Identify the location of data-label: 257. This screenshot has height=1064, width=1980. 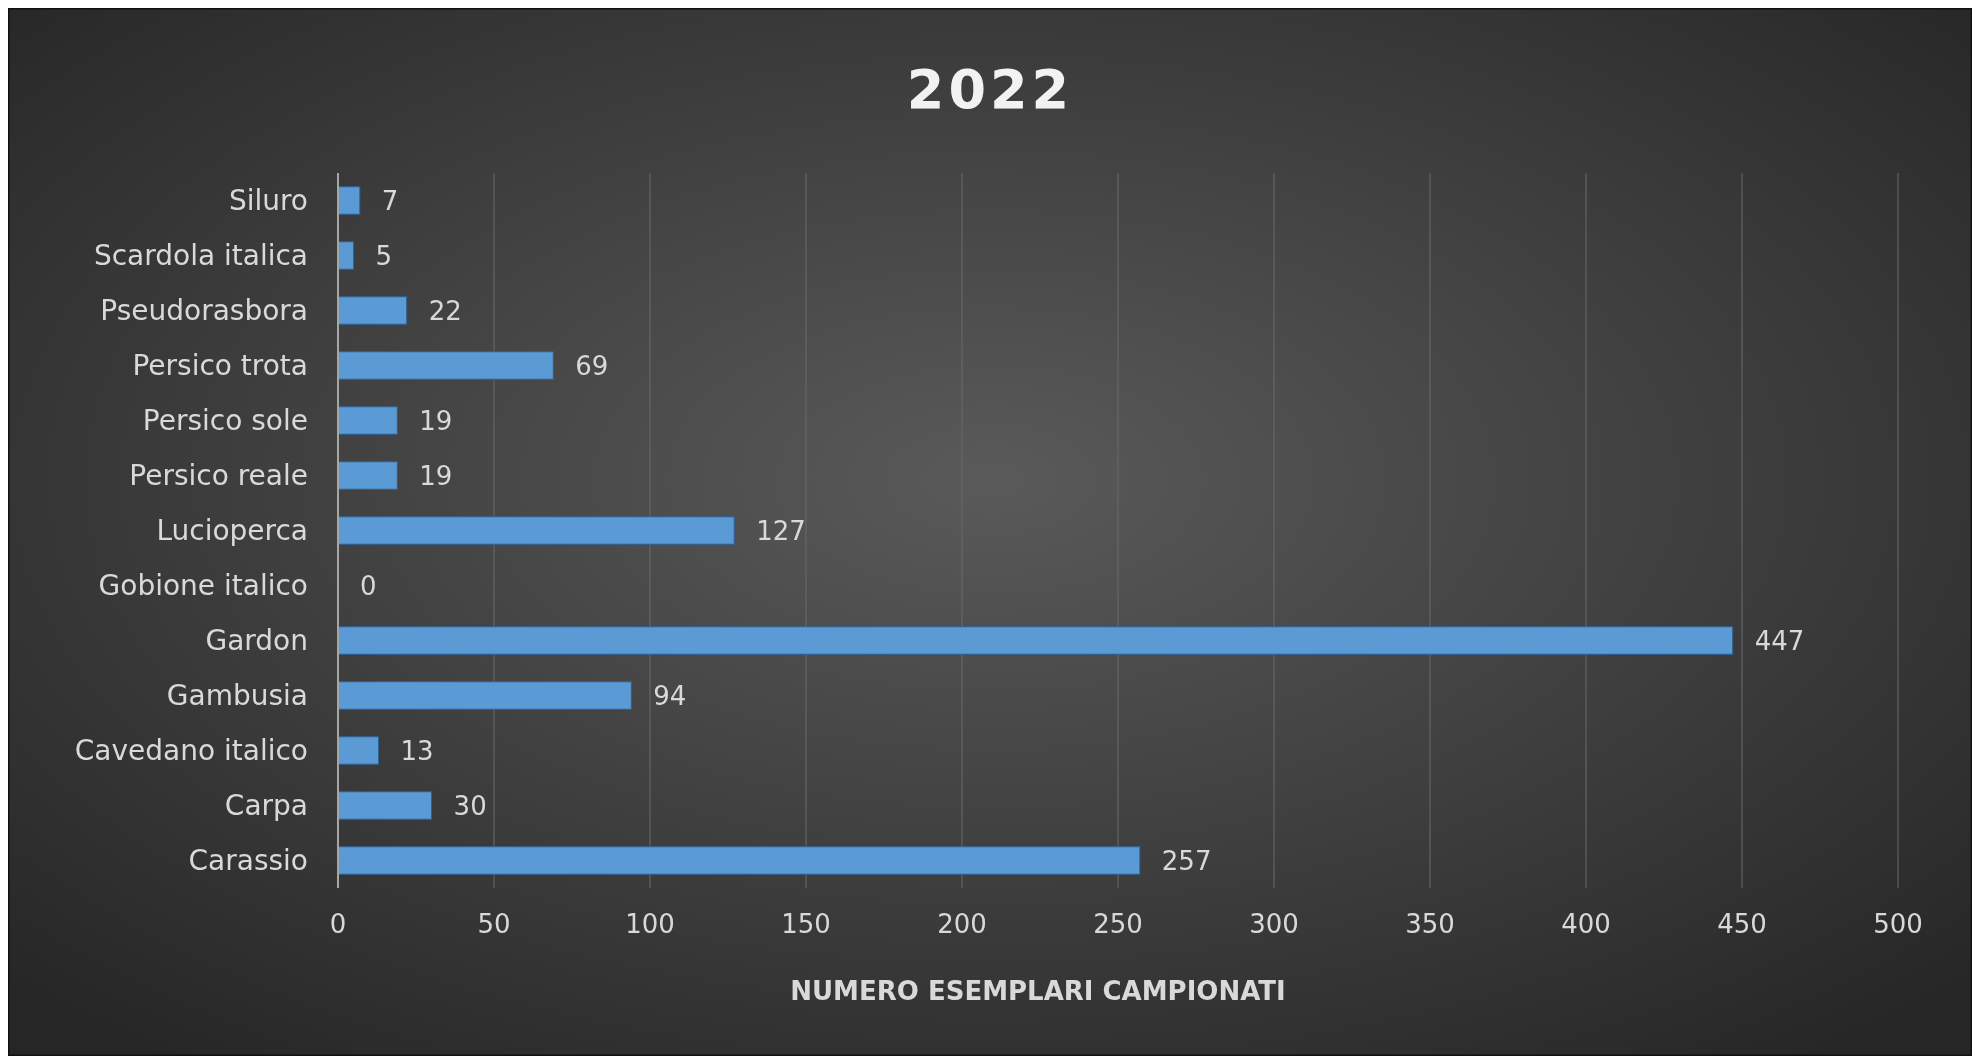
(1186, 860).